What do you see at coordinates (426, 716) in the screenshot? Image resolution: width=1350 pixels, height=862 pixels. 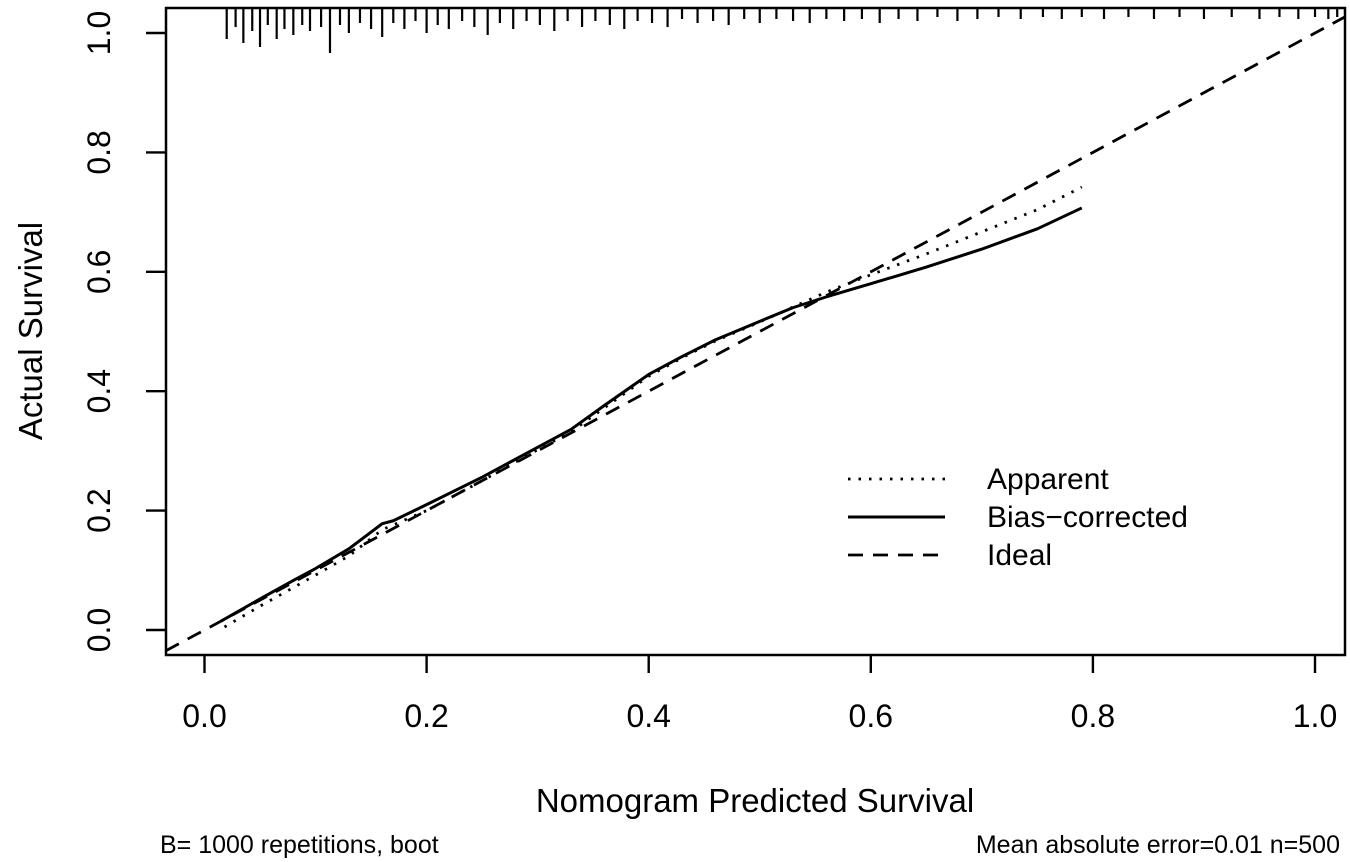 I see `x-tick-label: 0.2` at bounding box center [426, 716].